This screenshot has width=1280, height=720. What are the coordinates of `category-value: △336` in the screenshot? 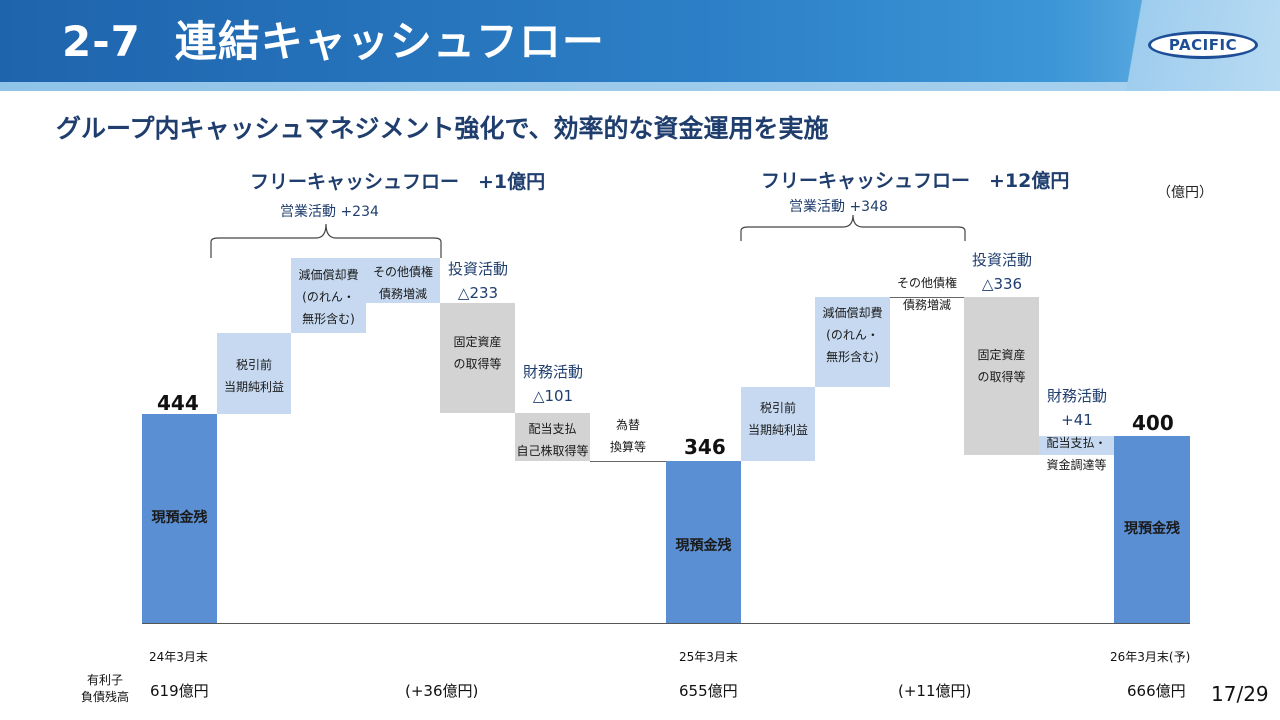 It's located at (1002, 284).